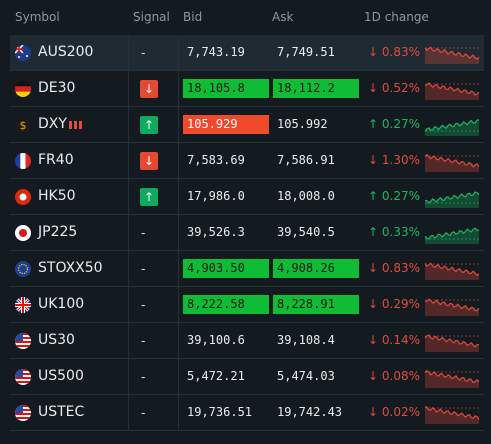 The image size is (491, 444). What do you see at coordinates (316, 52) in the screenshot?
I see `ask-price-button: 7,749.51` at bounding box center [316, 52].